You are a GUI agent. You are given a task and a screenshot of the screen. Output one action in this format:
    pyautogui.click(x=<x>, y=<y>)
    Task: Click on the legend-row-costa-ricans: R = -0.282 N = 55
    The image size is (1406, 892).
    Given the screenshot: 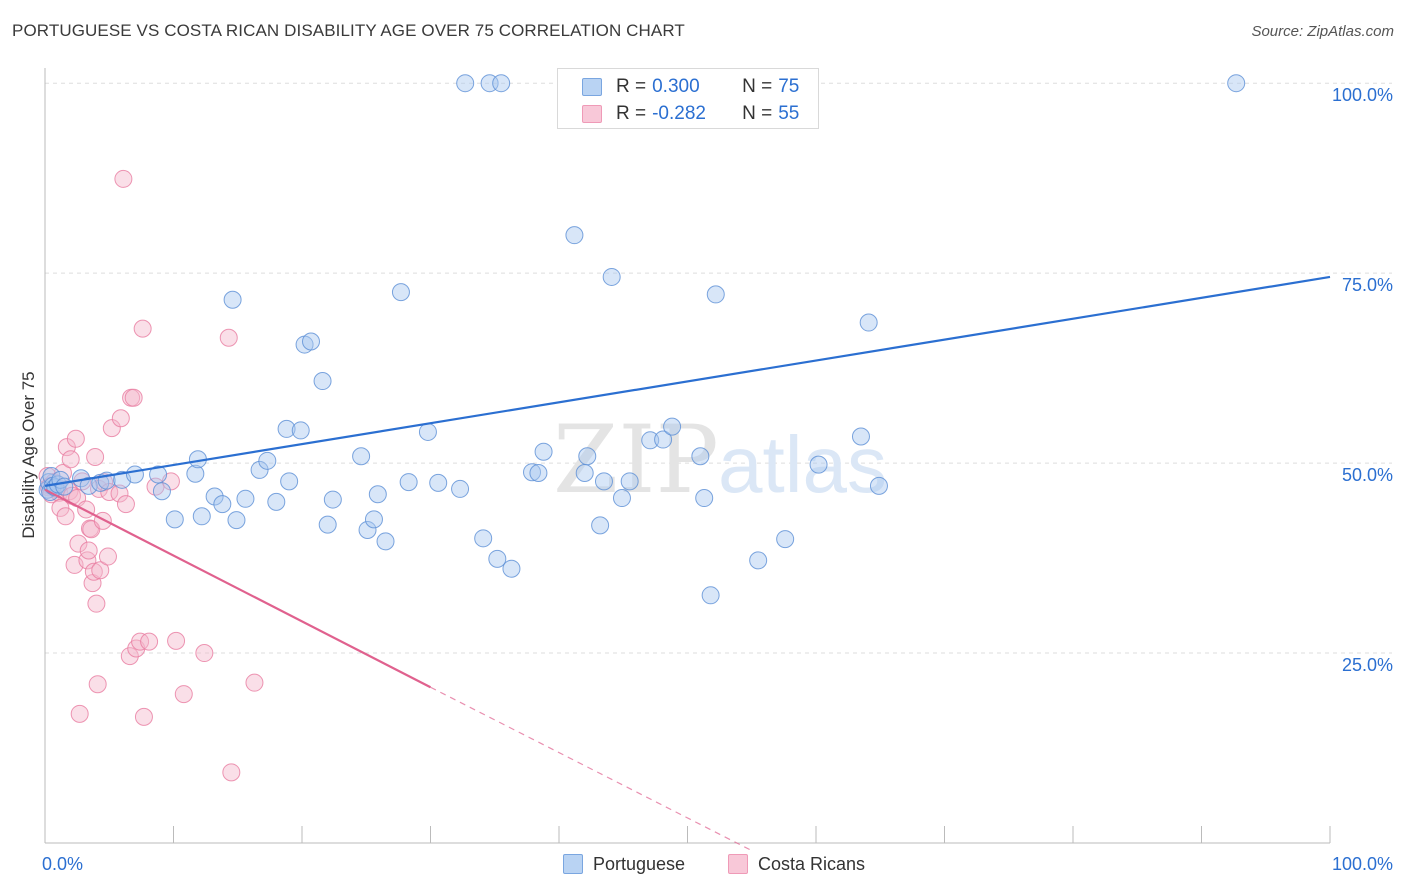 What is the action you would take?
    pyautogui.click(x=690, y=114)
    